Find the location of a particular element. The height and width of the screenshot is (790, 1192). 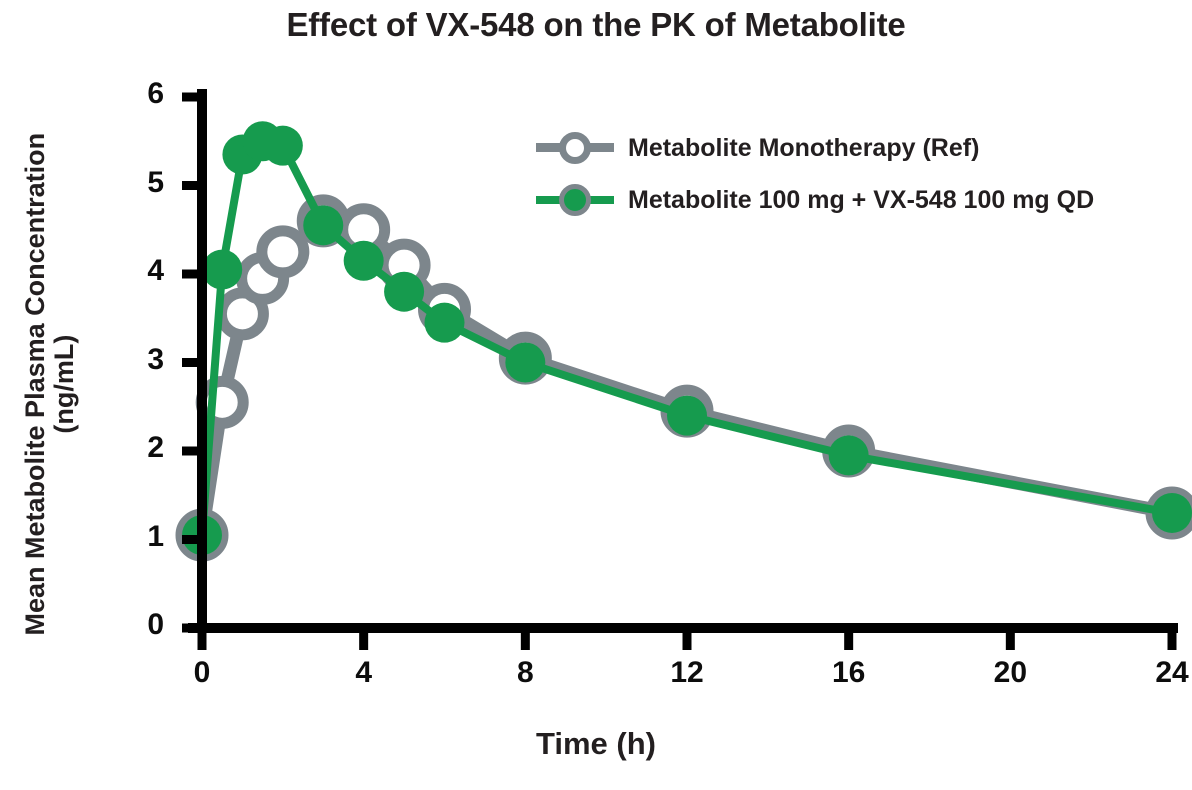

y-tick-label: 2 is located at coordinates (155, 447).